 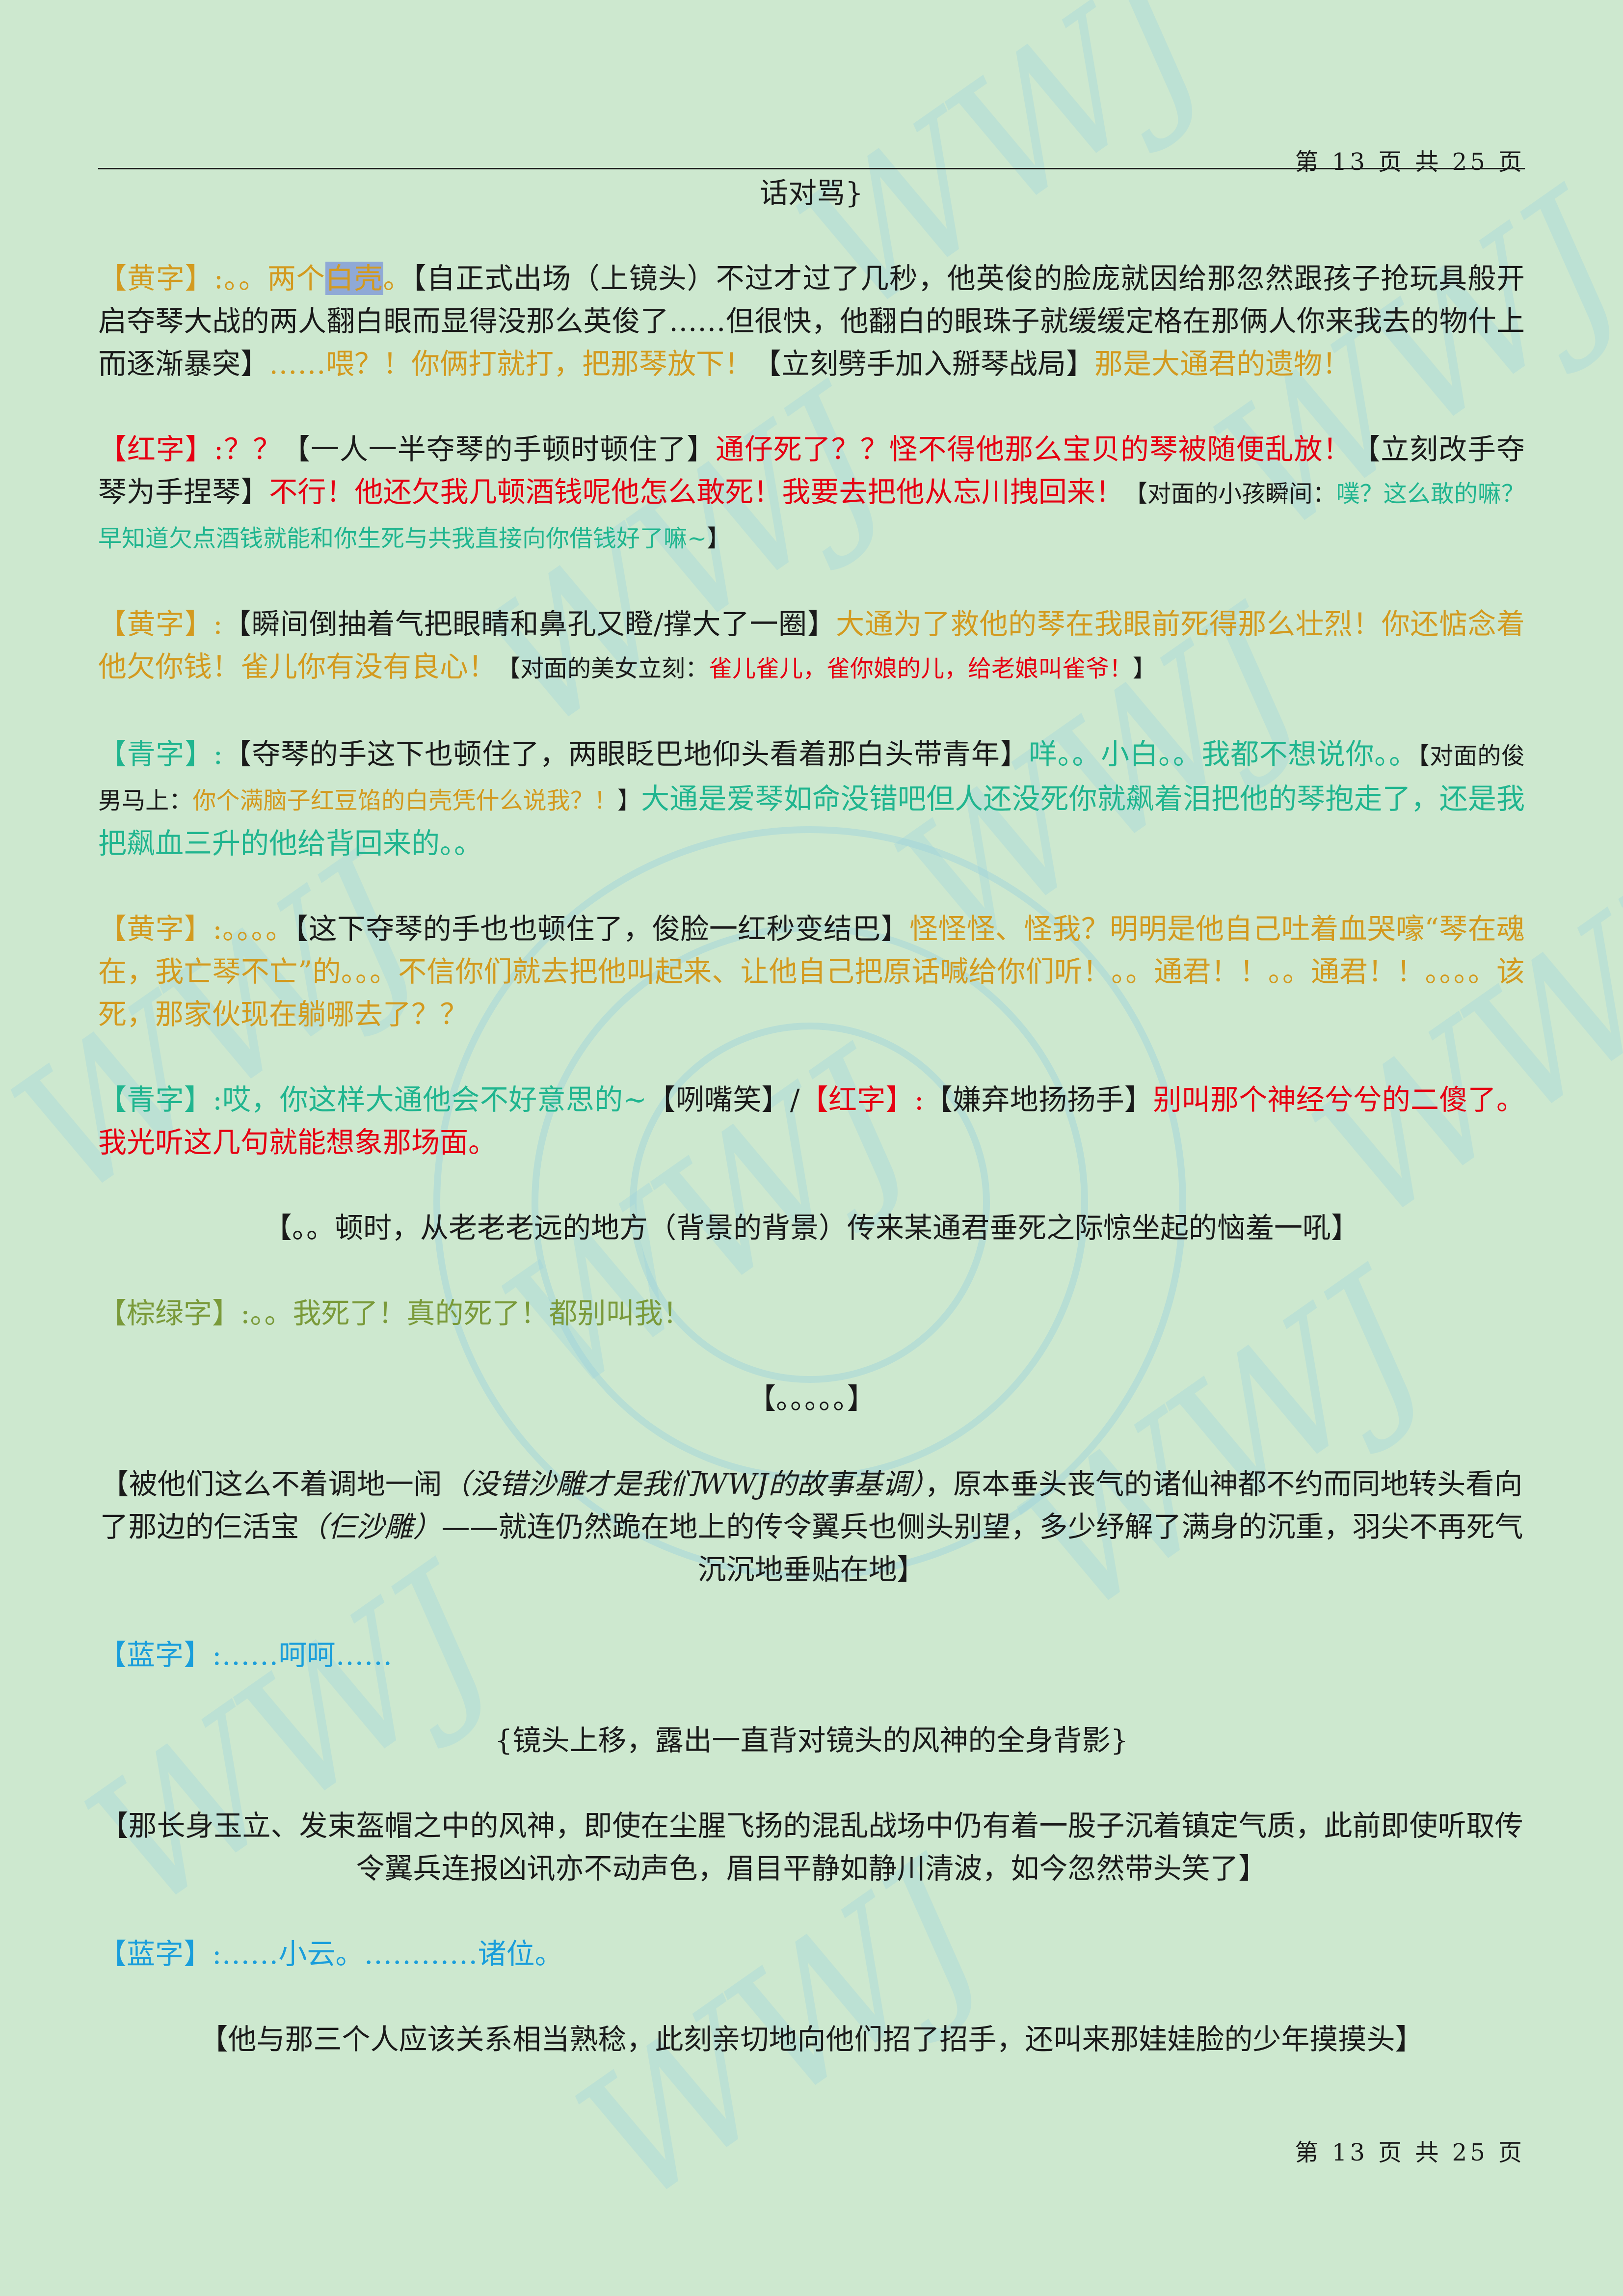 I want to click on stage-direction: 【被他们这么不着调地一闹, so click(x=271, y=1484).